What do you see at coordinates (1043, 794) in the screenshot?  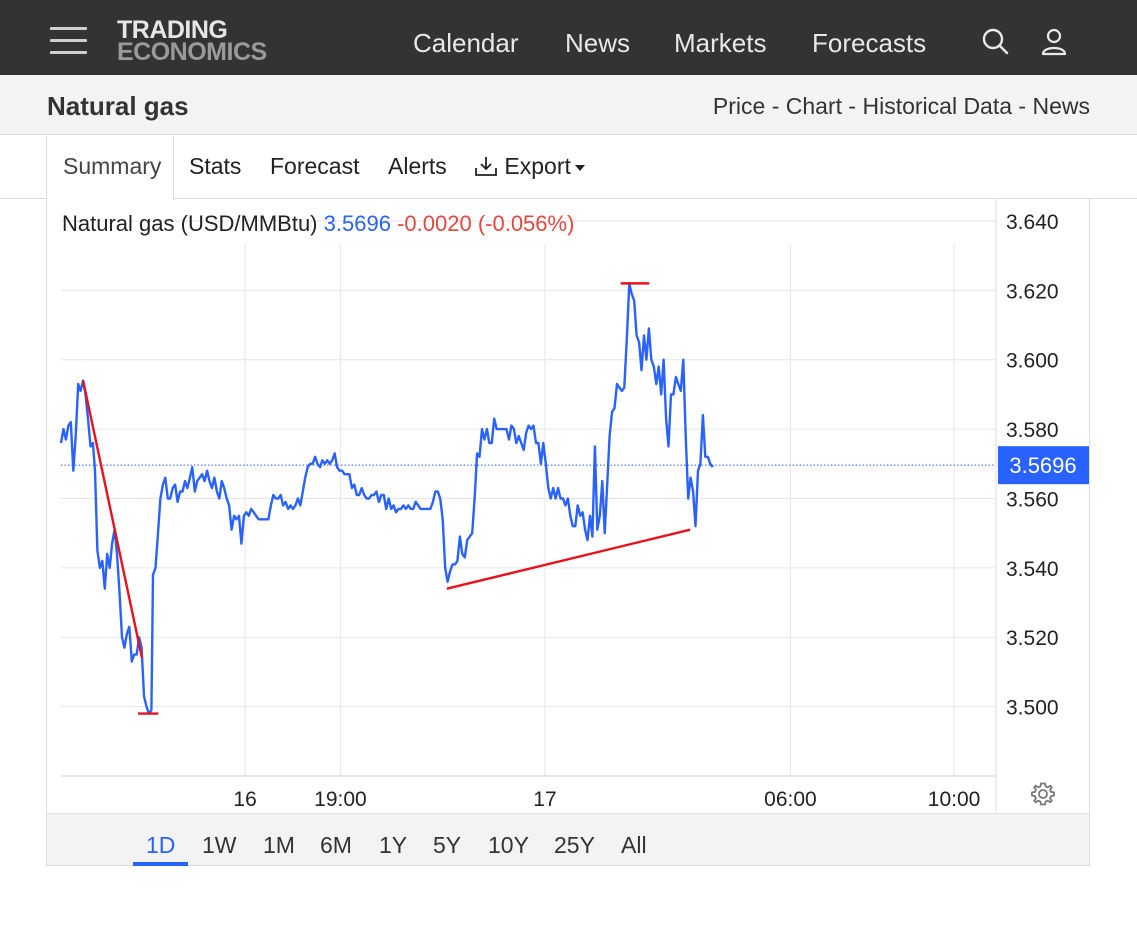 I see `gear-icon` at bounding box center [1043, 794].